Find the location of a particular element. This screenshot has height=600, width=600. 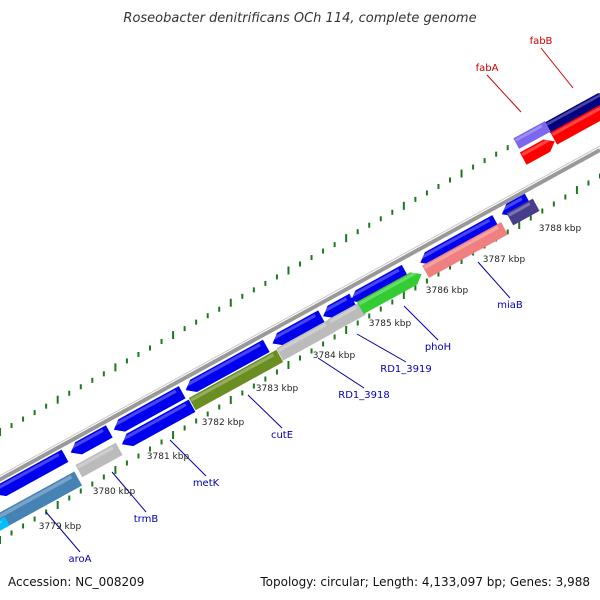

tick-label: 3785 kbp is located at coordinates (390, 324).